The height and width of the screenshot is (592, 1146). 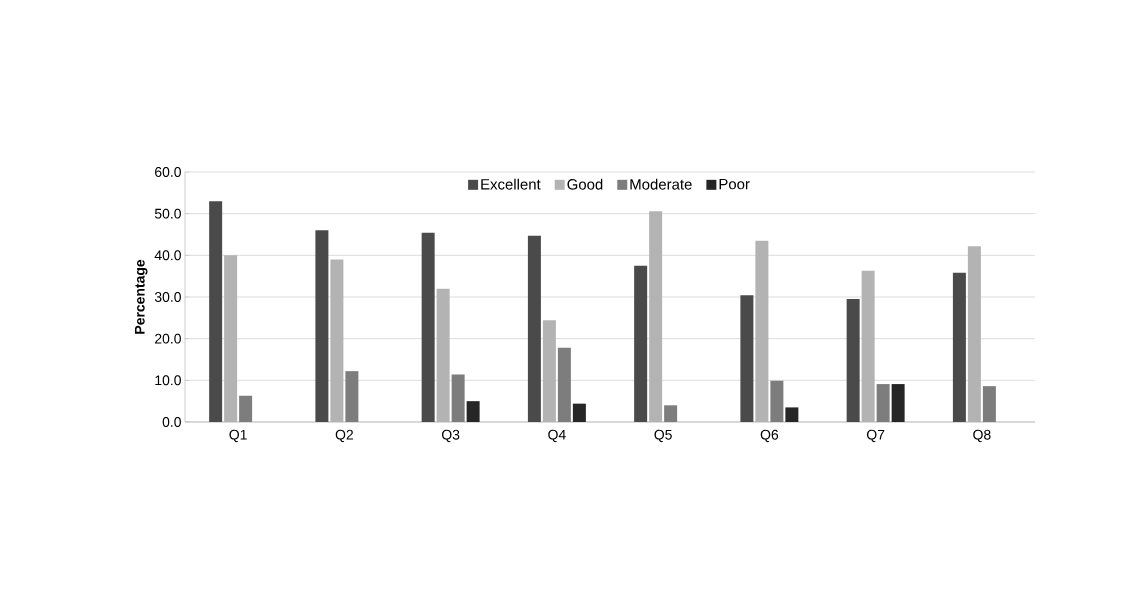 What do you see at coordinates (168, 338) in the screenshot?
I see `y-tick-label: 20.0` at bounding box center [168, 338].